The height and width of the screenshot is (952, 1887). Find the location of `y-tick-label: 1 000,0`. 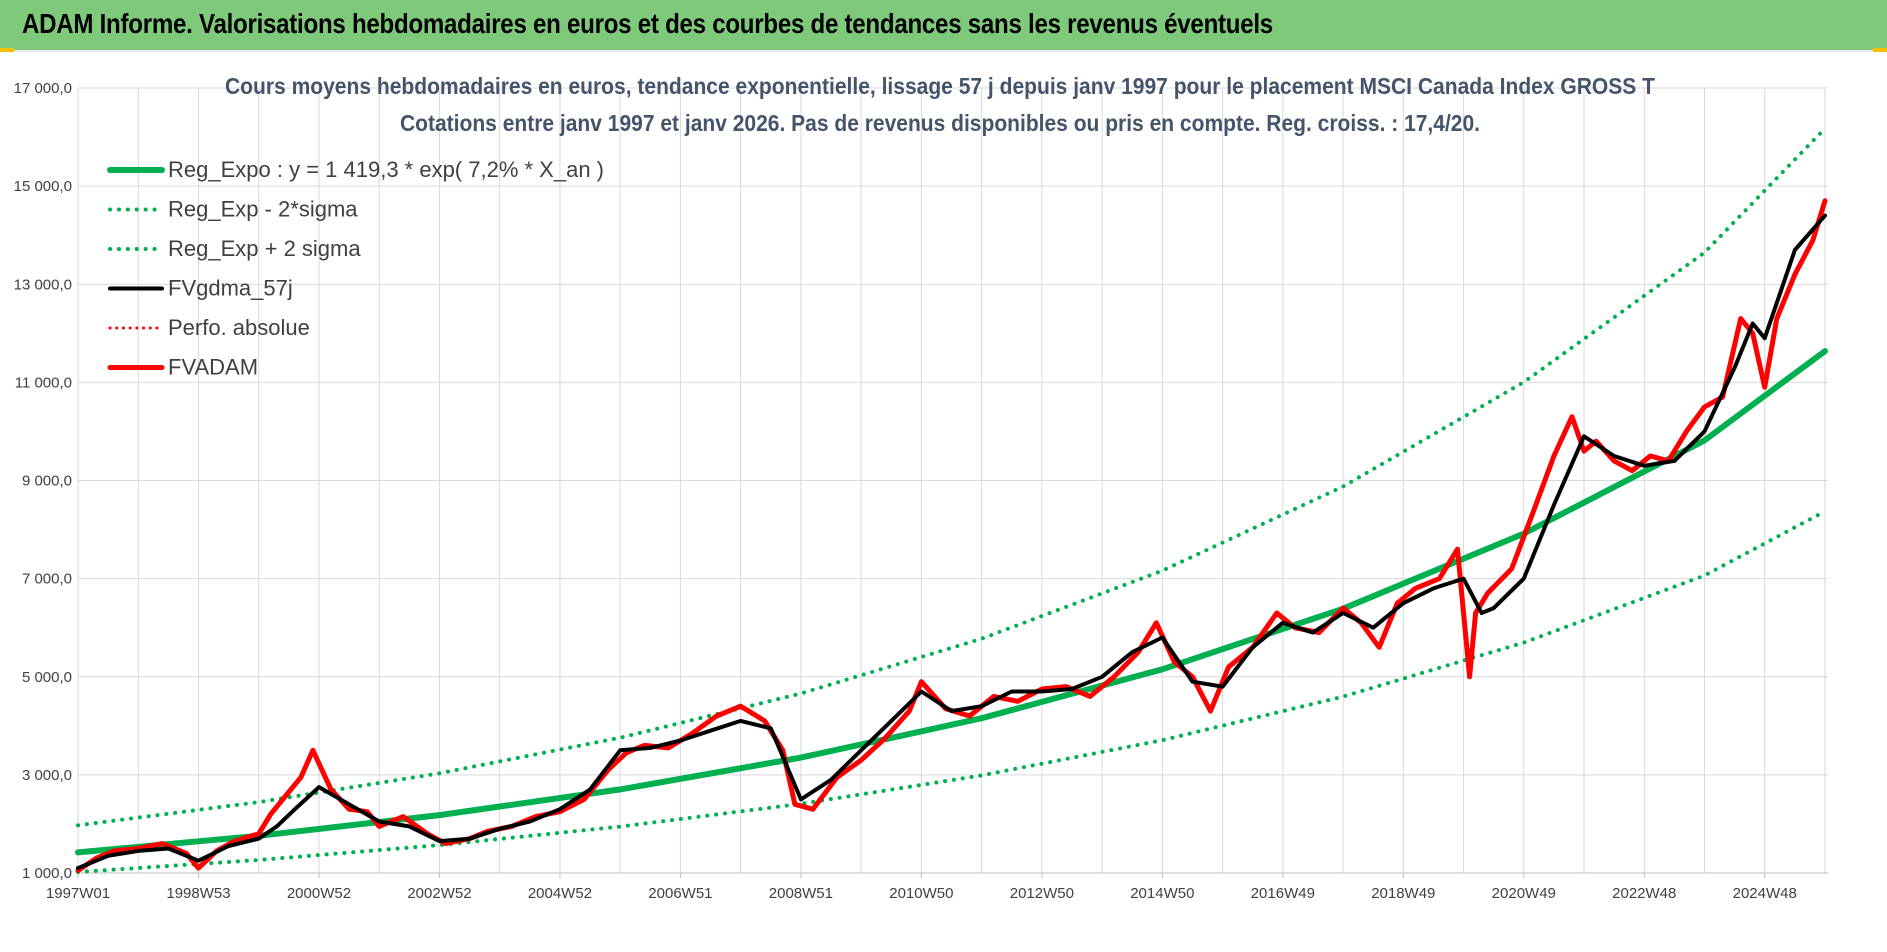

y-tick-label: 1 000,0 is located at coordinates (47, 873).